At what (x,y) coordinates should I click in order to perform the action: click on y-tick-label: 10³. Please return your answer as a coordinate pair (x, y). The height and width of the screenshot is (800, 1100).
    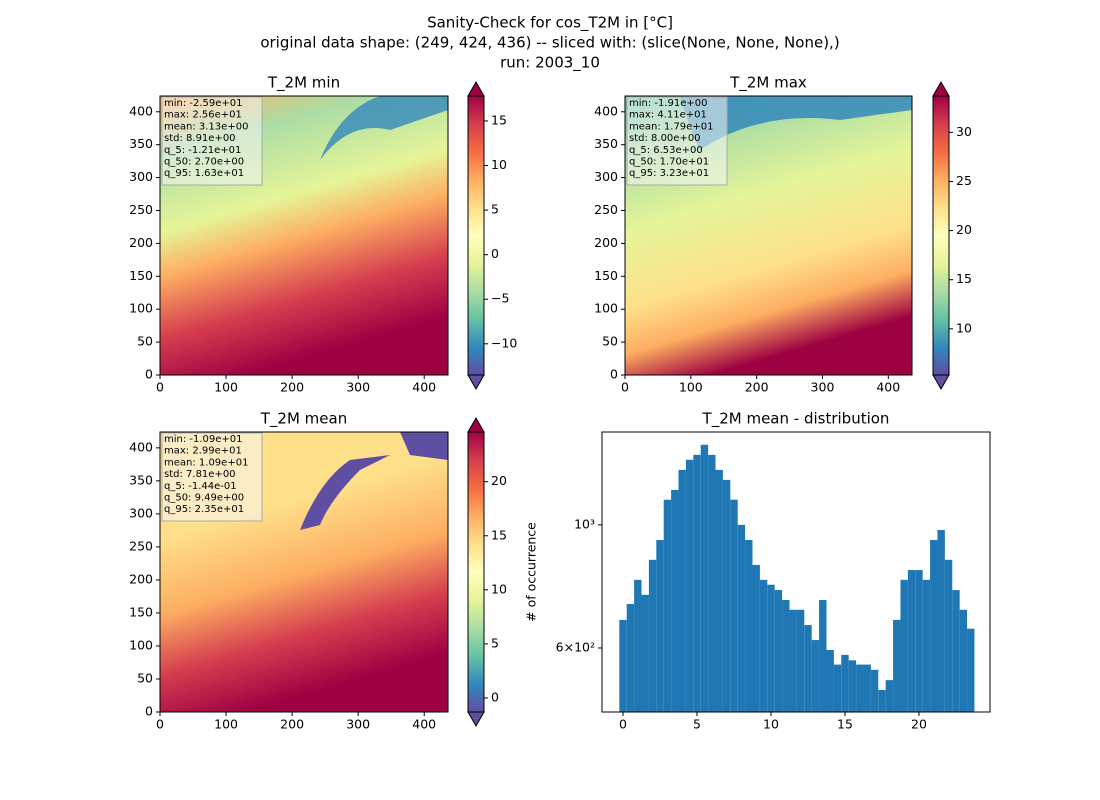
    Looking at the image, I should click on (584, 523).